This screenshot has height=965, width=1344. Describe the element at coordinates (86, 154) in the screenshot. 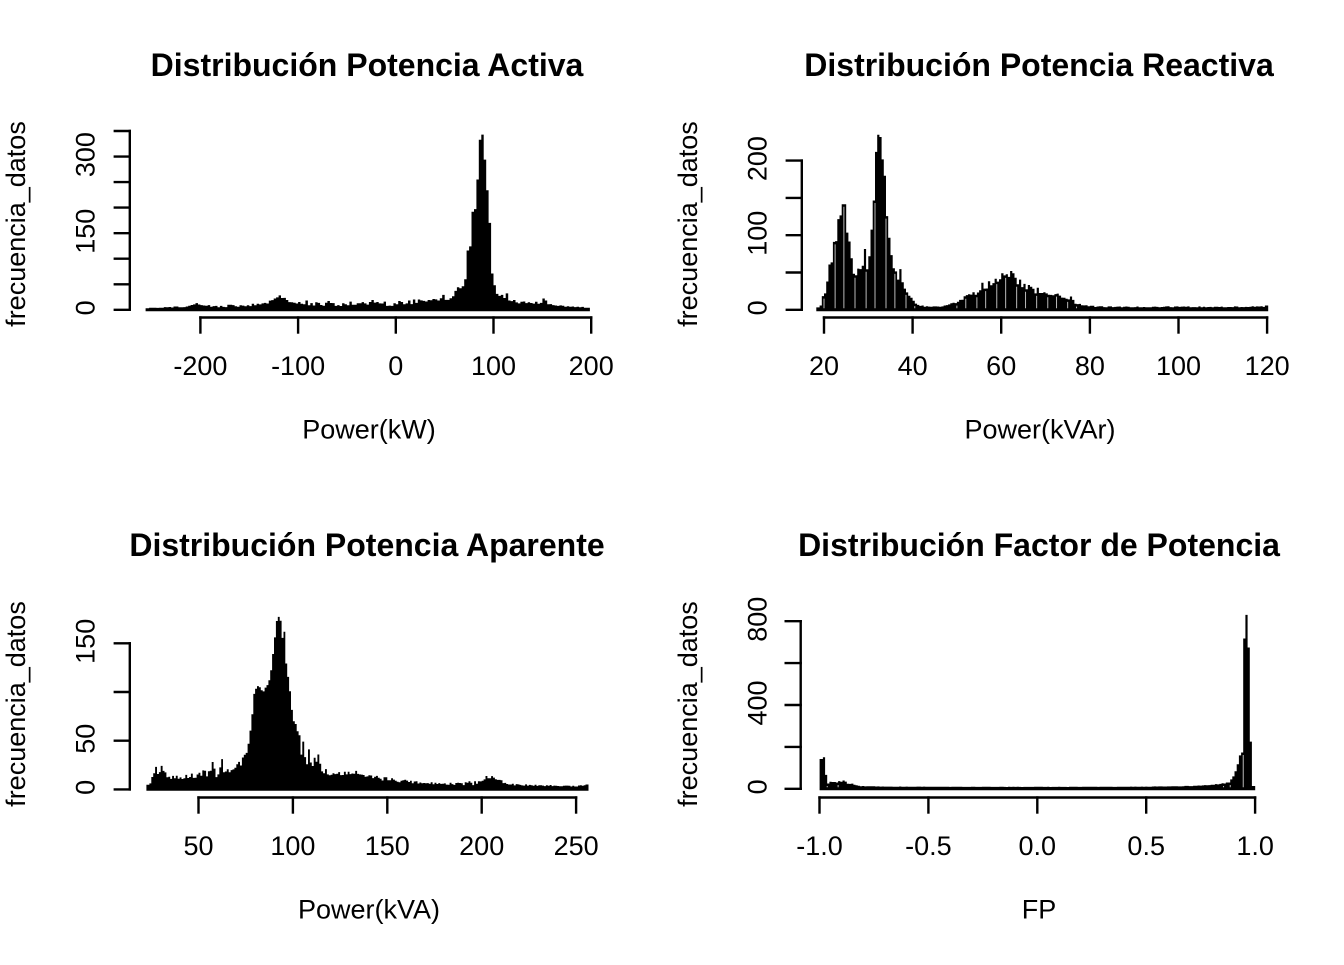

I see `svg-text: 300` at that location.